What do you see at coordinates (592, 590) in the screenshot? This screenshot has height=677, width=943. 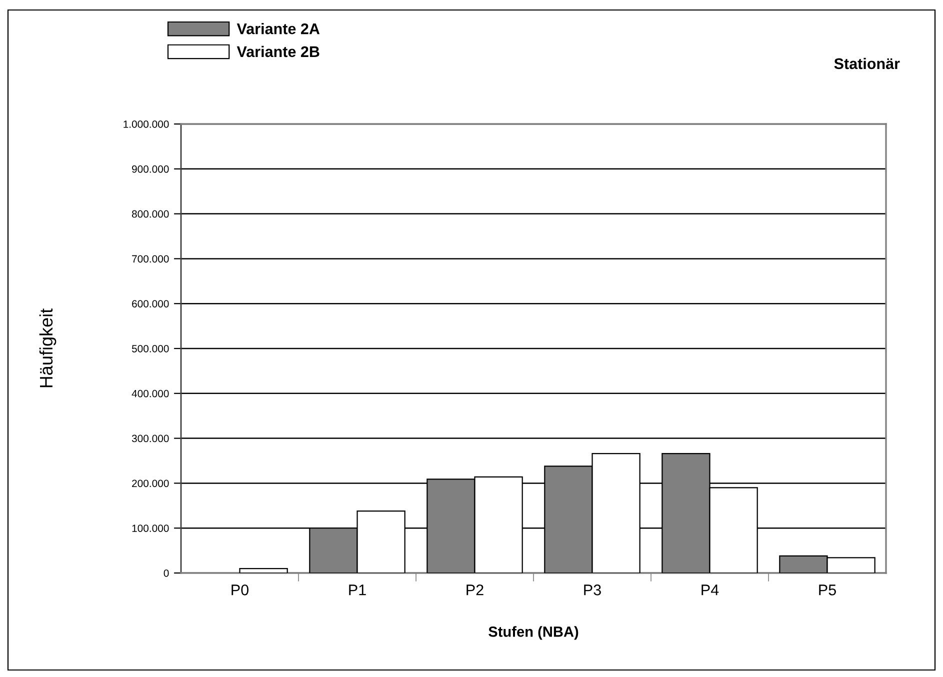 I see `x-tick-label: P3` at bounding box center [592, 590].